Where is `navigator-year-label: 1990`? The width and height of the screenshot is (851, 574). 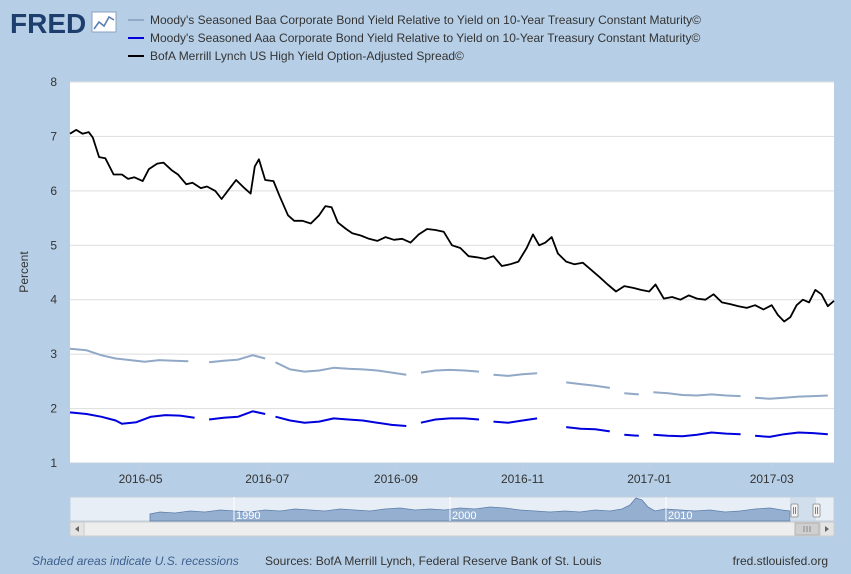 navigator-year-label: 1990 is located at coordinates (248, 516).